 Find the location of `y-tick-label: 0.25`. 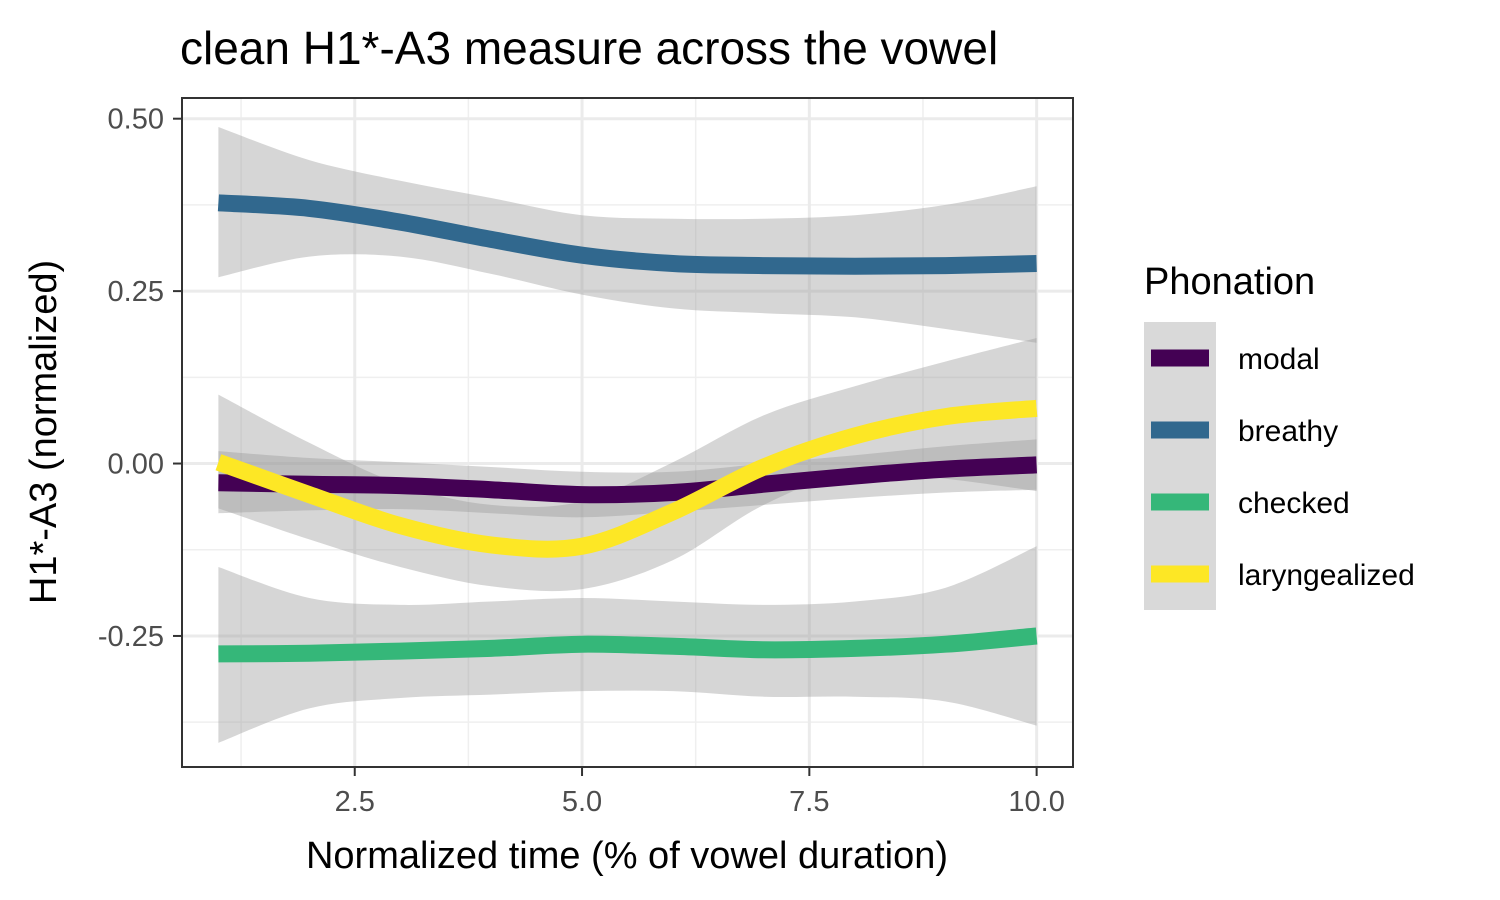

y-tick-label: 0.25 is located at coordinates (136, 292).